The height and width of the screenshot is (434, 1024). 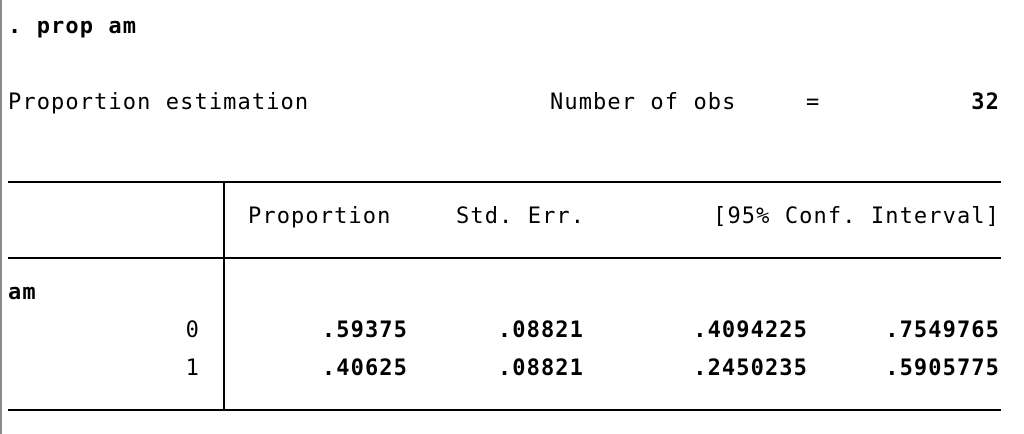 I want to click on header-conf-interval: [95% Conf. Interval], so click(x=856, y=216).